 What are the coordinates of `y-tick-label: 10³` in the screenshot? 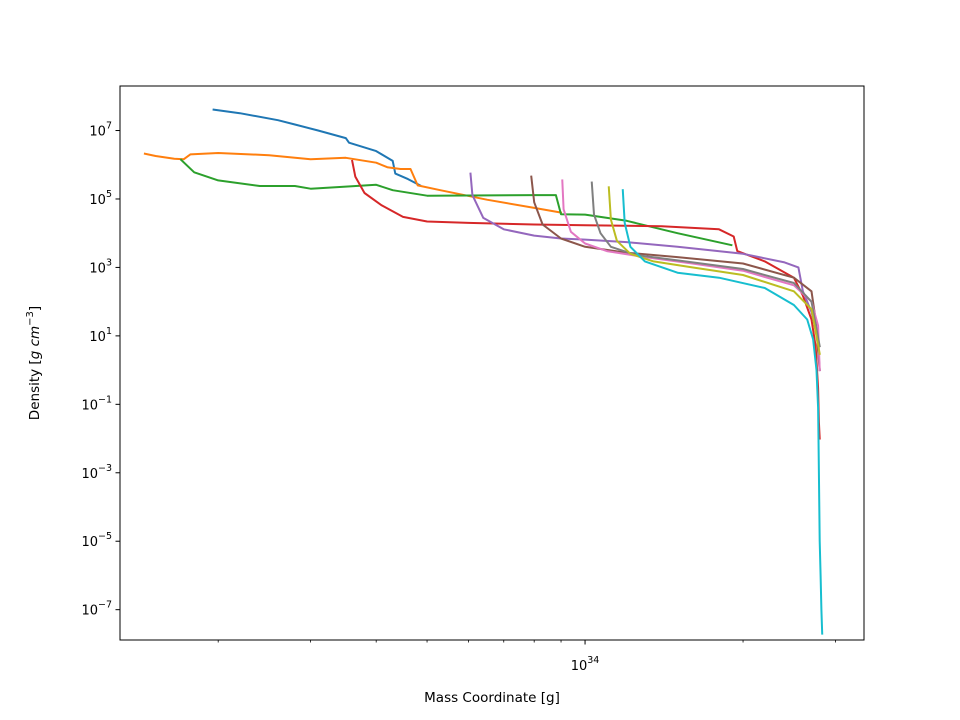 It's located at (100, 266).